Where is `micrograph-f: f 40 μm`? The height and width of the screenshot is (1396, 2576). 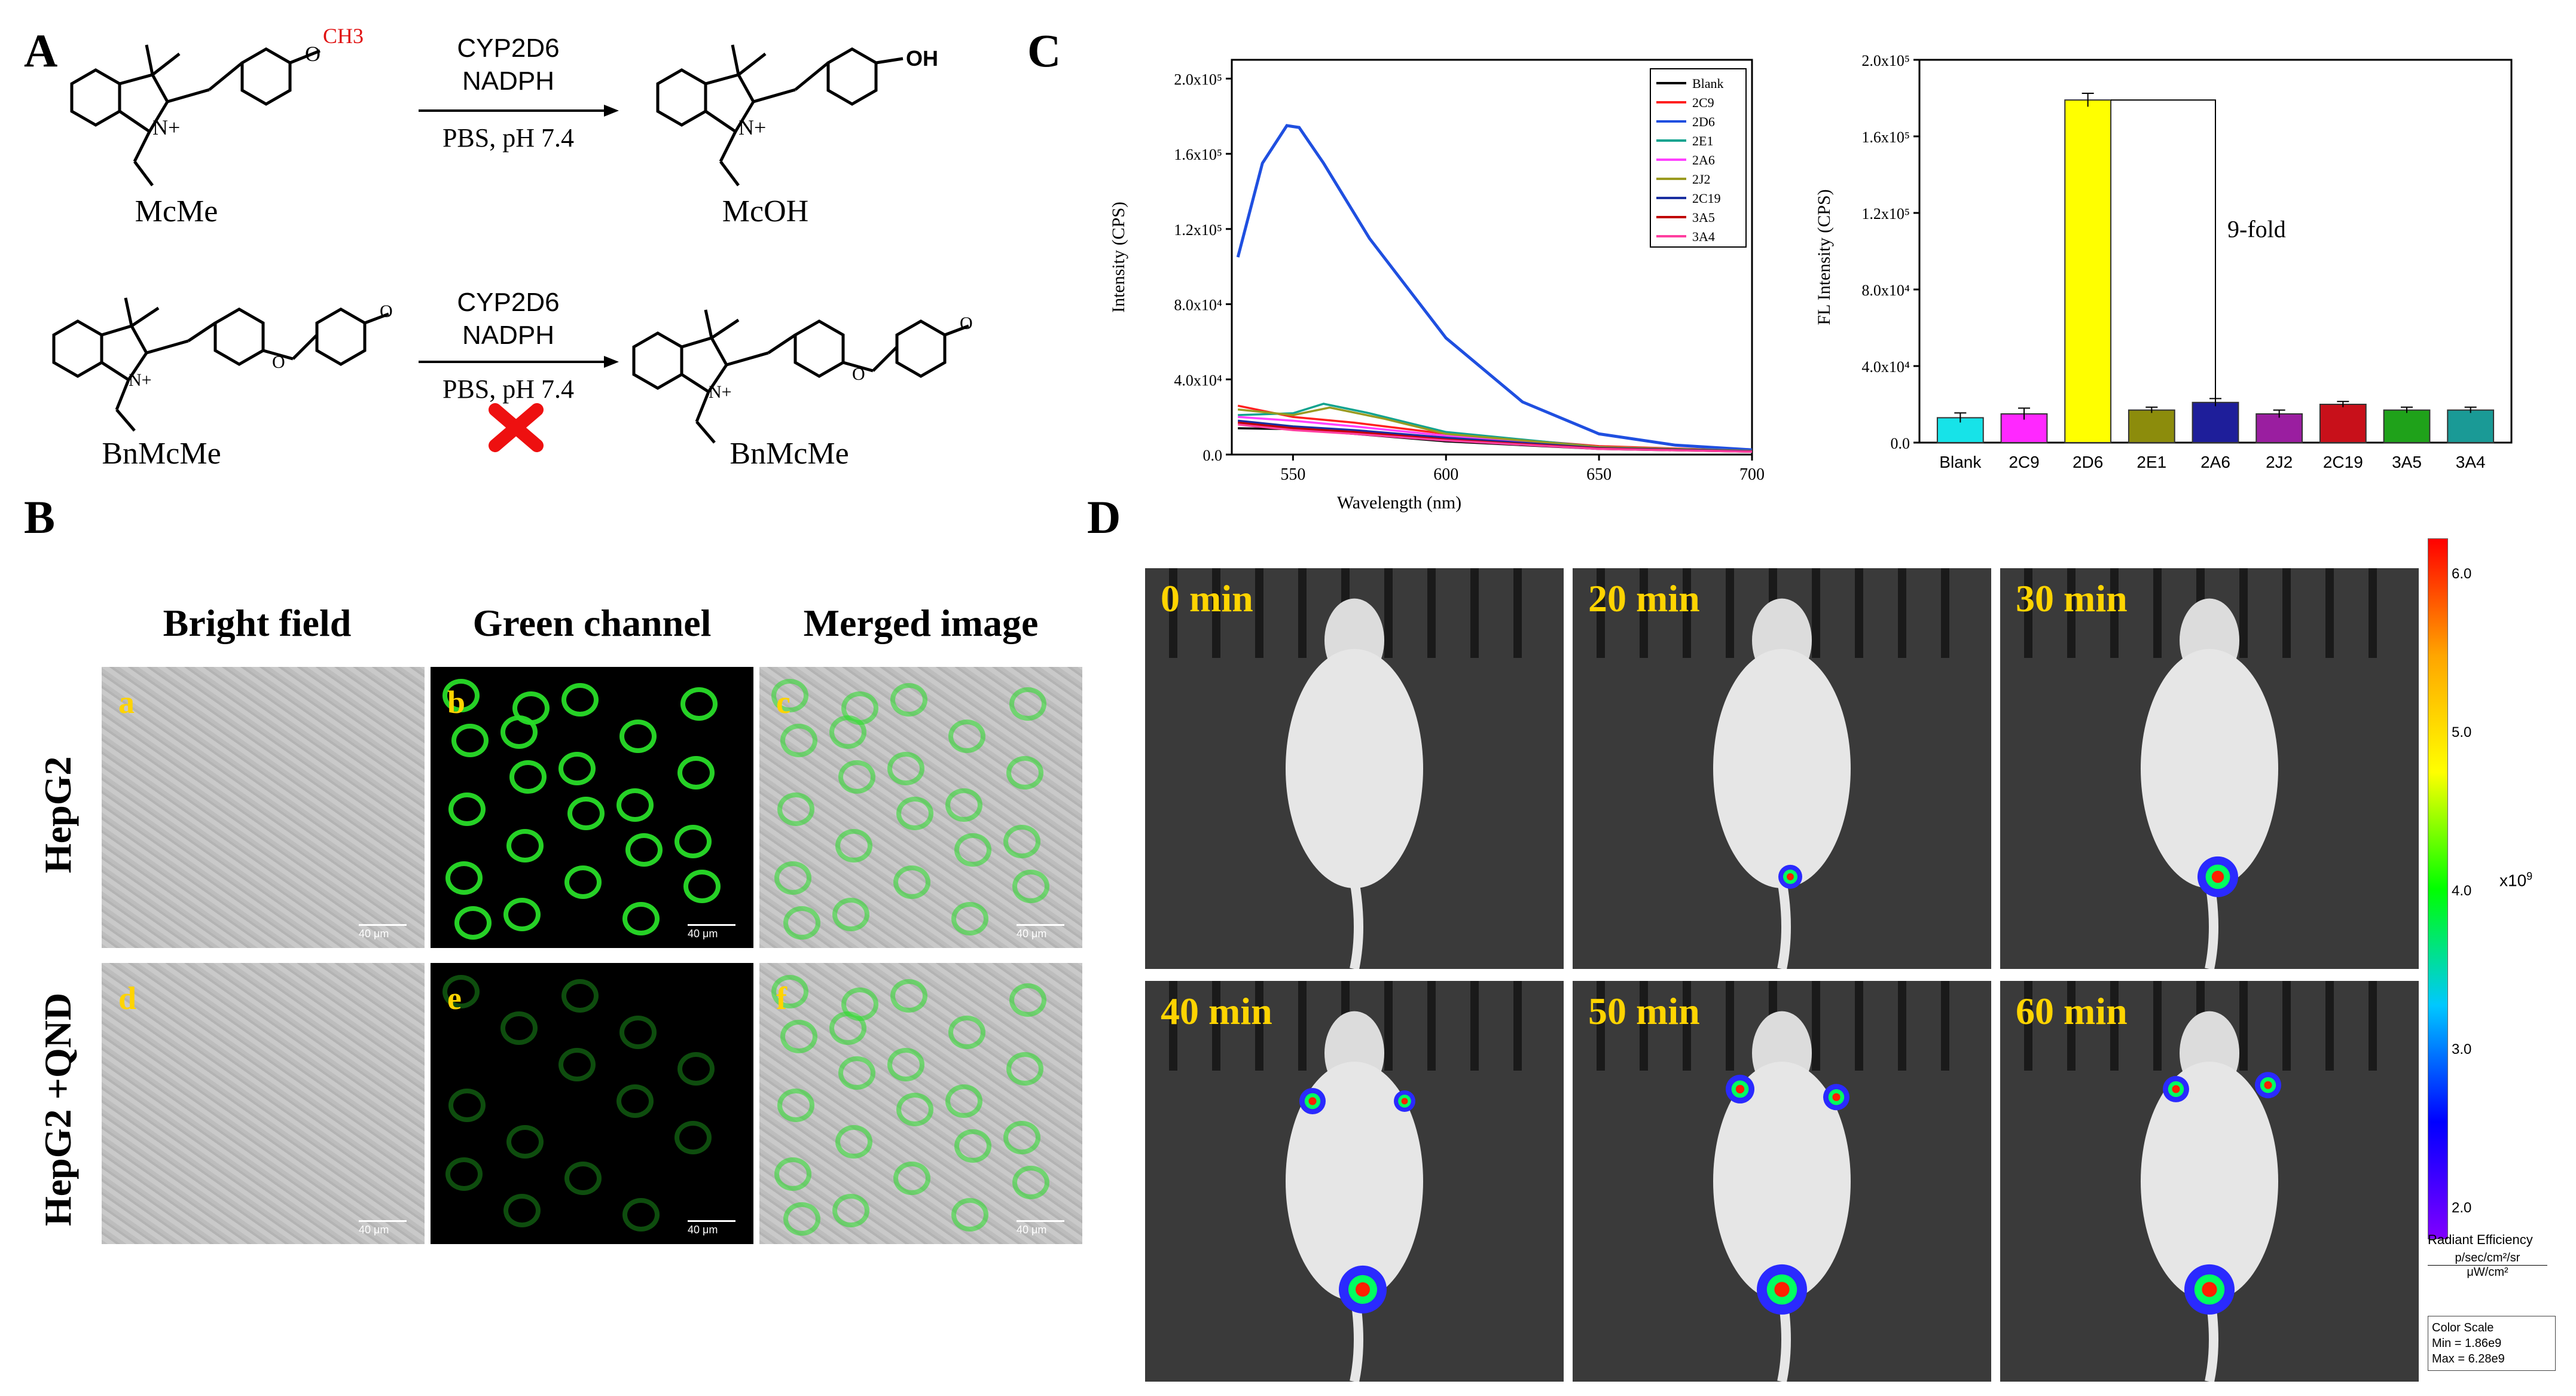 micrograph-f: f 40 μm is located at coordinates (920, 1103).